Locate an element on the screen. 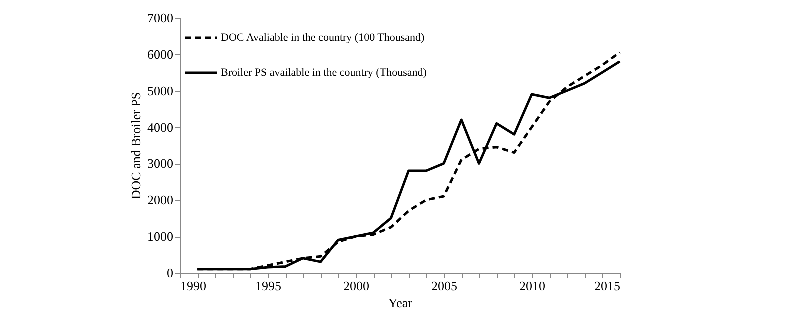  x-tick-label: 2010 is located at coordinates (533, 286).